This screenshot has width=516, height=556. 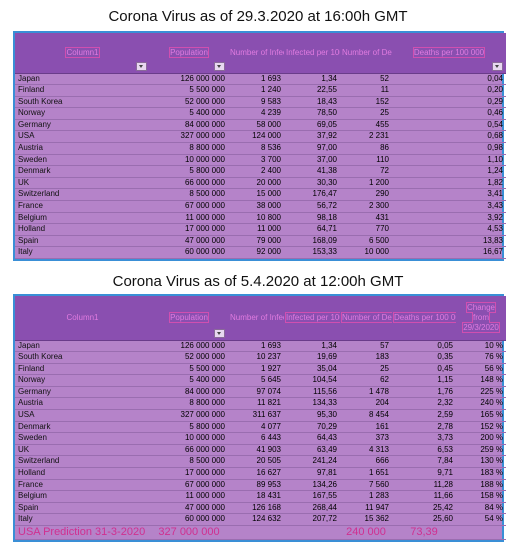 I want to click on table-cell: 64,71, so click(x=312, y=229).